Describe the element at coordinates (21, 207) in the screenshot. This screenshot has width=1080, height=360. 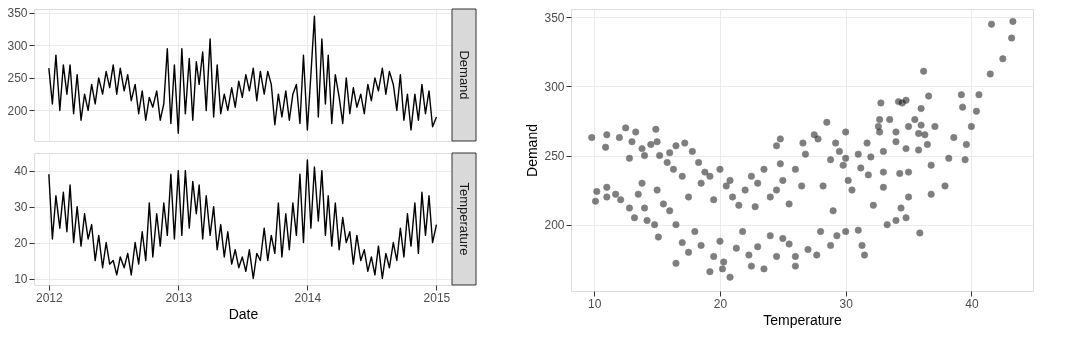
I see `y-tick-label: 30` at that location.